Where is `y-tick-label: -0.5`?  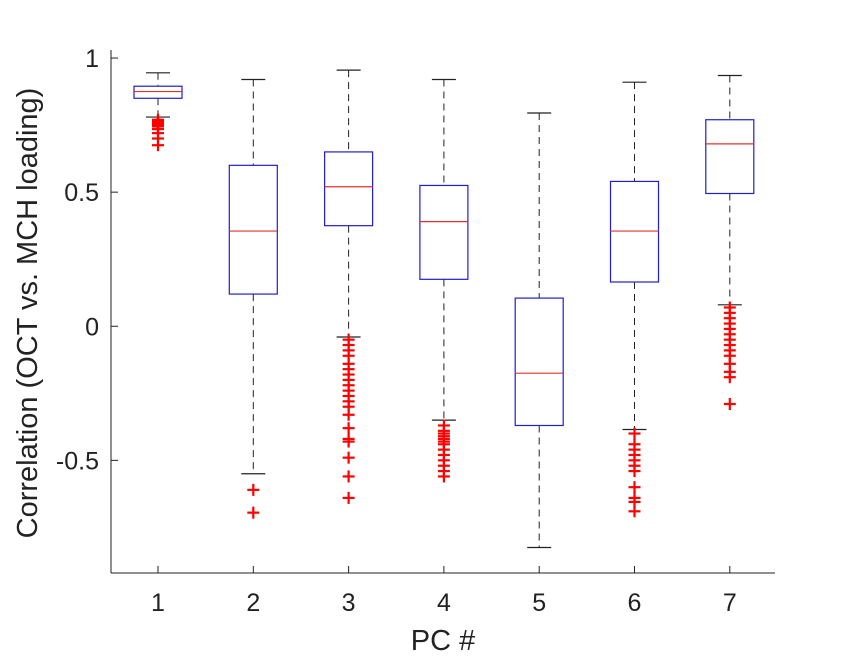 y-tick-label: -0.5 is located at coordinates (77, 461).